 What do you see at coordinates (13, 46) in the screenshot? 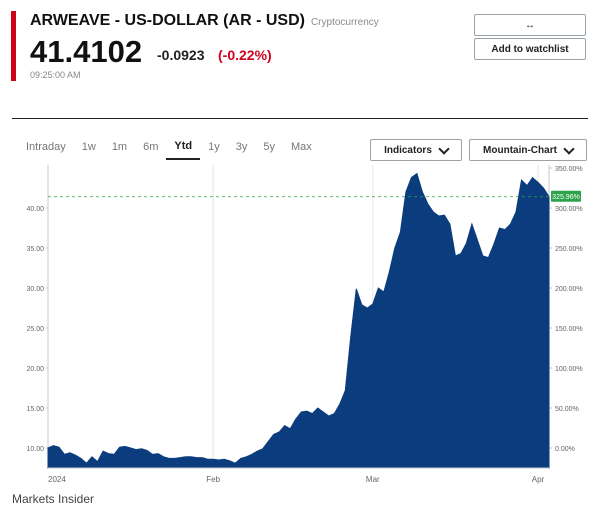
I see `header-accent-bar` at bounding box center [13, 46].